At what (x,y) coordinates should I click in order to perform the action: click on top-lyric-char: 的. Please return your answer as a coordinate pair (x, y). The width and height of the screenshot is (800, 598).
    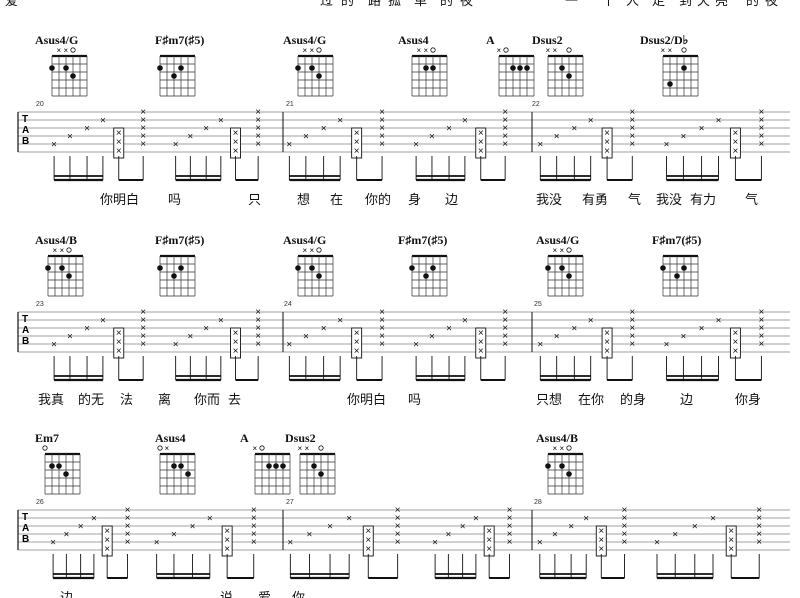
    Looking at the image, I should click on (347, 4).